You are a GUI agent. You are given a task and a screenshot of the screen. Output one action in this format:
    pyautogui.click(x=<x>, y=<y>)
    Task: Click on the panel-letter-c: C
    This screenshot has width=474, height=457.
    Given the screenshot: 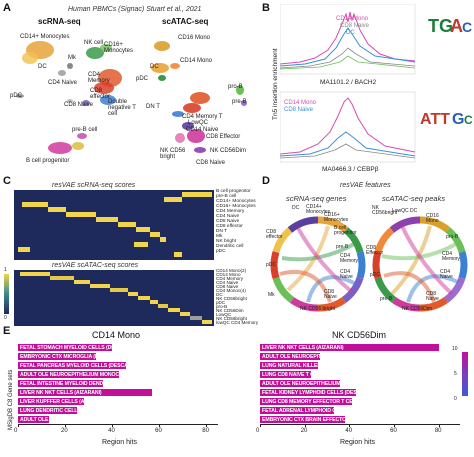 What is the action you would take?
    pyautogui.click(x=7, y=181)
    